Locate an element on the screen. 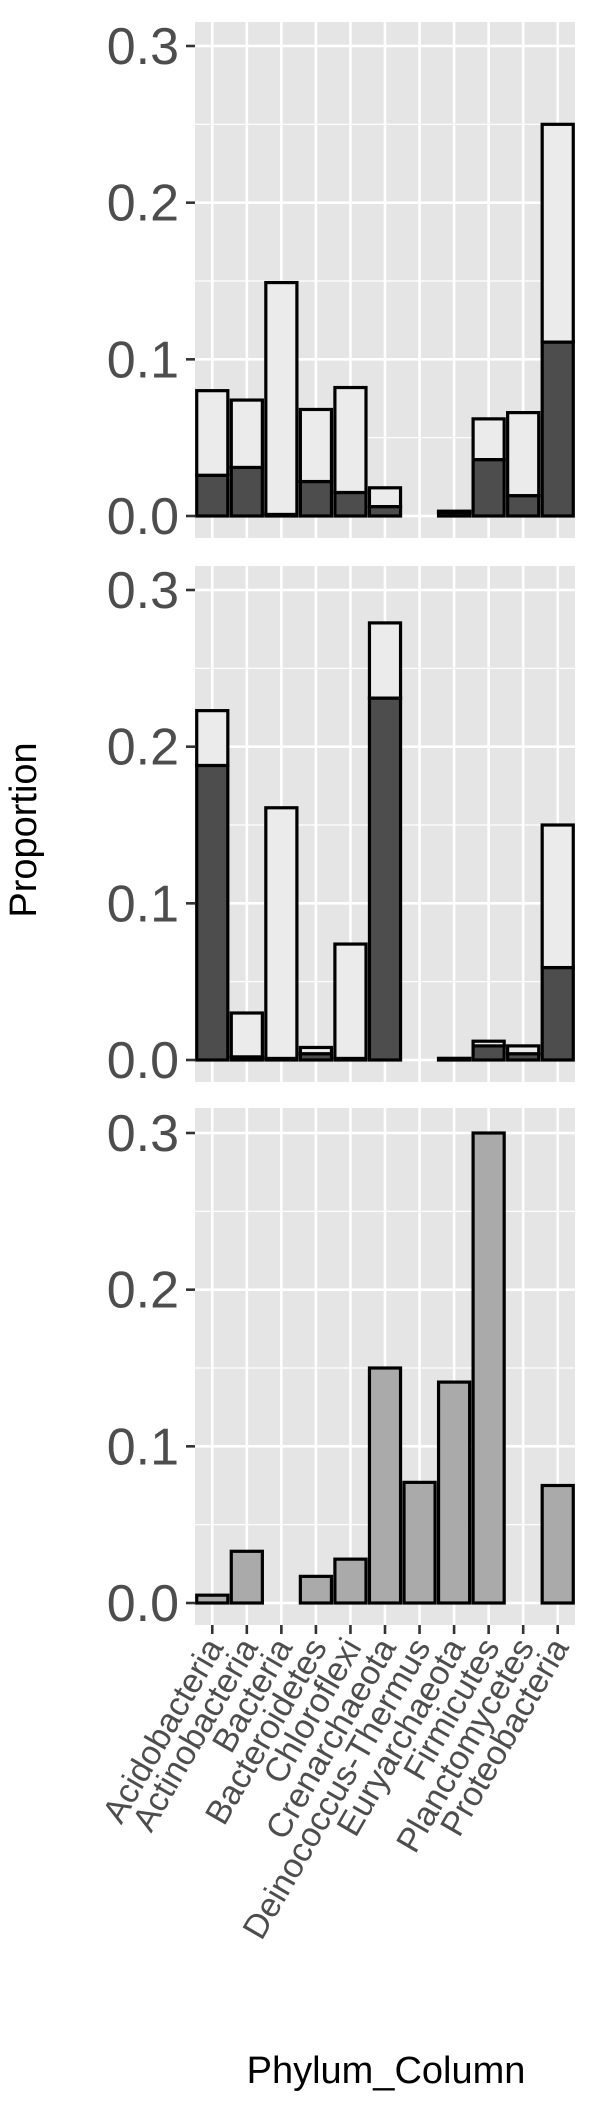  y-axis-title: Proportion is located at coordinates (24, 829).